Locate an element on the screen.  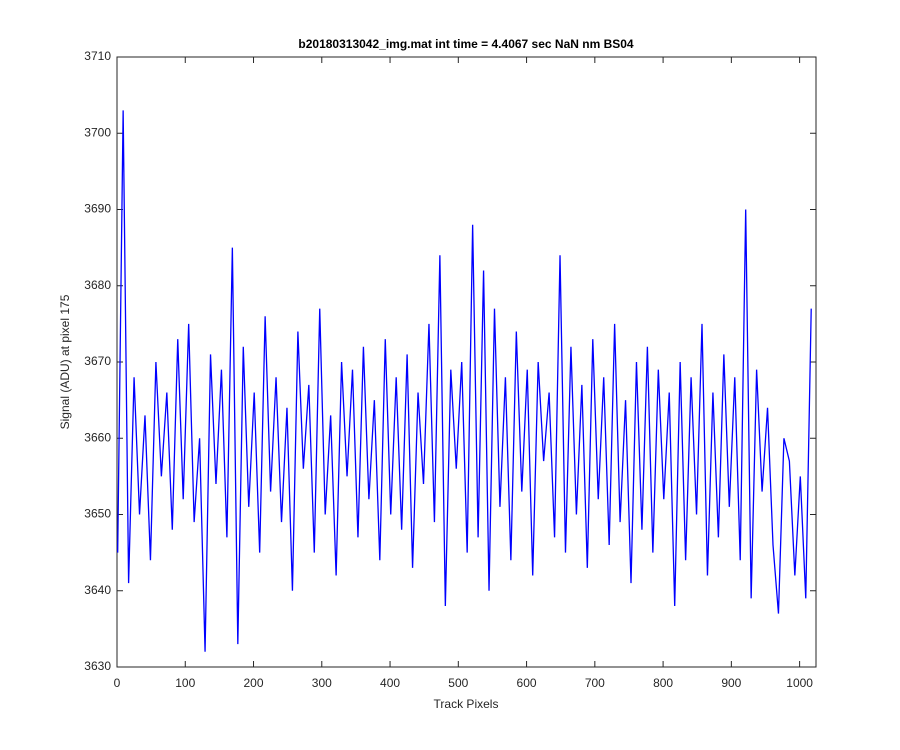
x-tick-label: 300 is located at coordinates (322, 683).